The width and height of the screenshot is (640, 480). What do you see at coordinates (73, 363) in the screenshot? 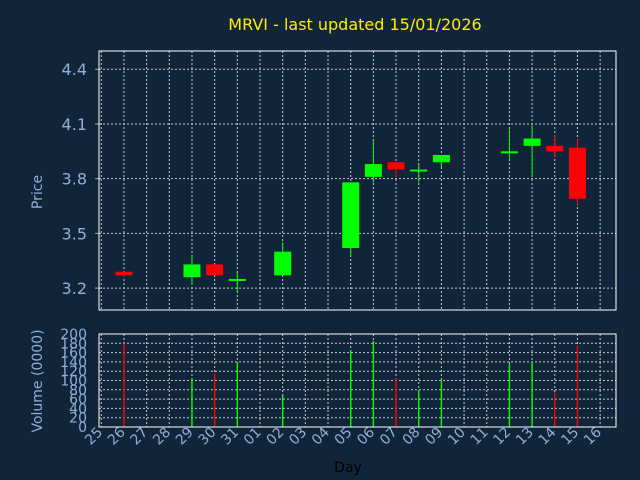
I see `volume-tick-label: 140` at bounding box center [73, 363].